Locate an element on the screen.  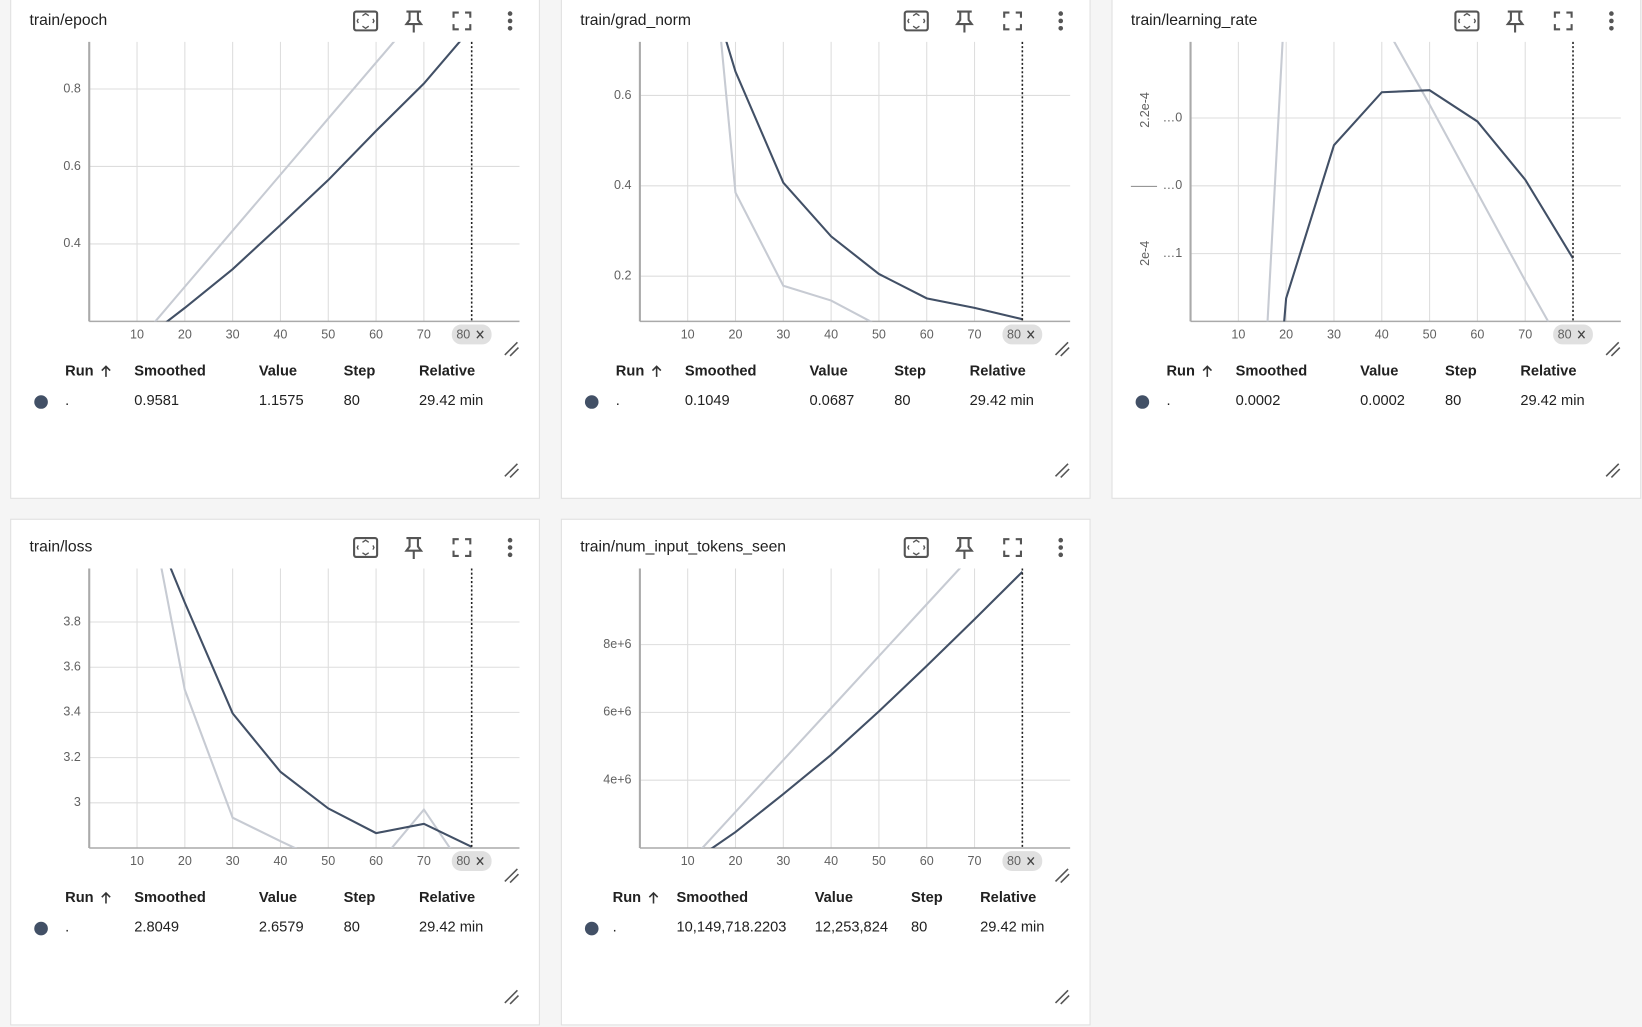
plot: 0.2 0.4 0.6 10 20 30 40 50 60 70 80 is located at coordinates (842, 193).